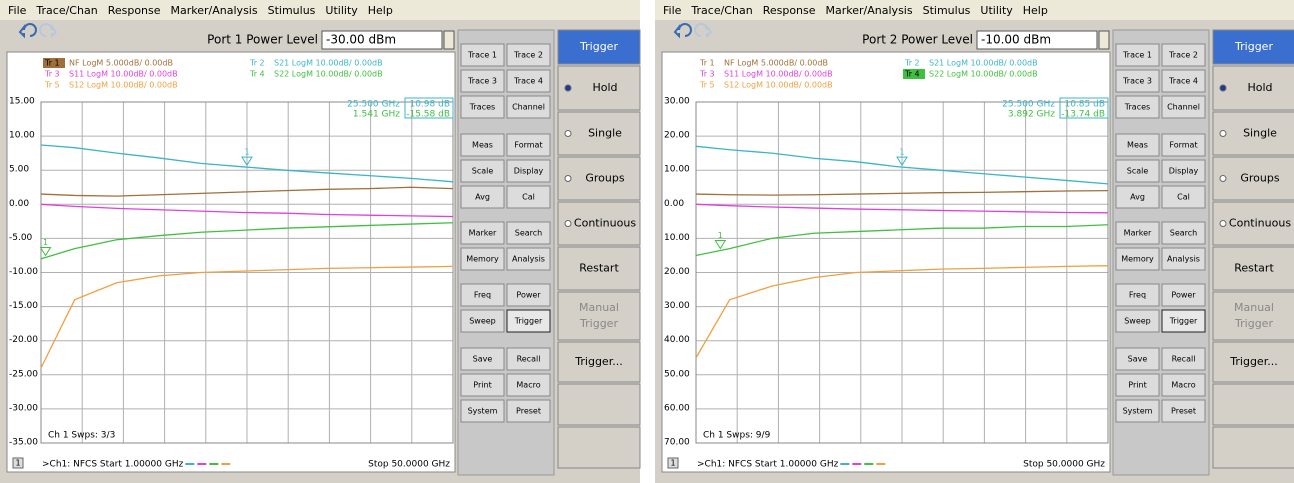  I want to click on redo-icon, so click(48, 31).